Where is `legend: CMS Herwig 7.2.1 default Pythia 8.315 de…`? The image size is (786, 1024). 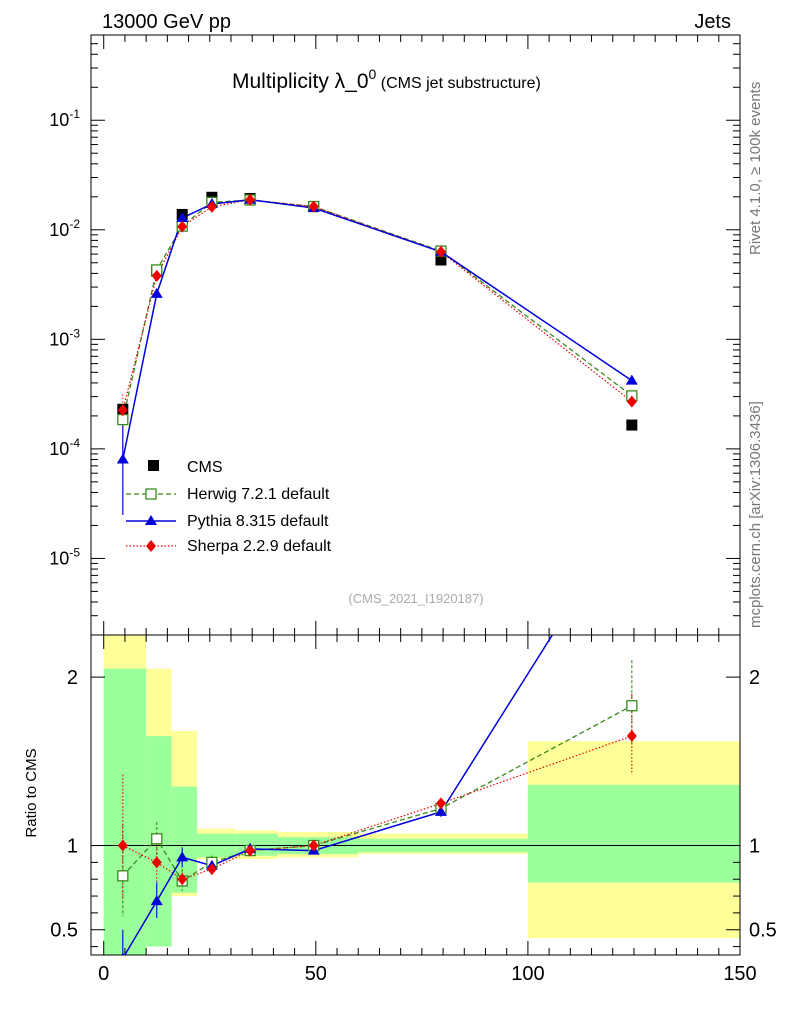 legend: CMS Herwig 7.2.1 default Pythia 8.315 de… is located at coordinates (229, 507).